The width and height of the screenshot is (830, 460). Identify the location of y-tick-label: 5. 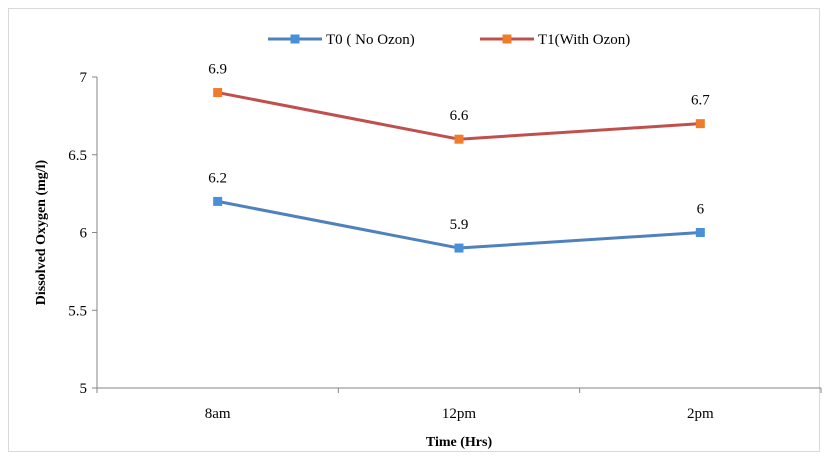
(84, 389).